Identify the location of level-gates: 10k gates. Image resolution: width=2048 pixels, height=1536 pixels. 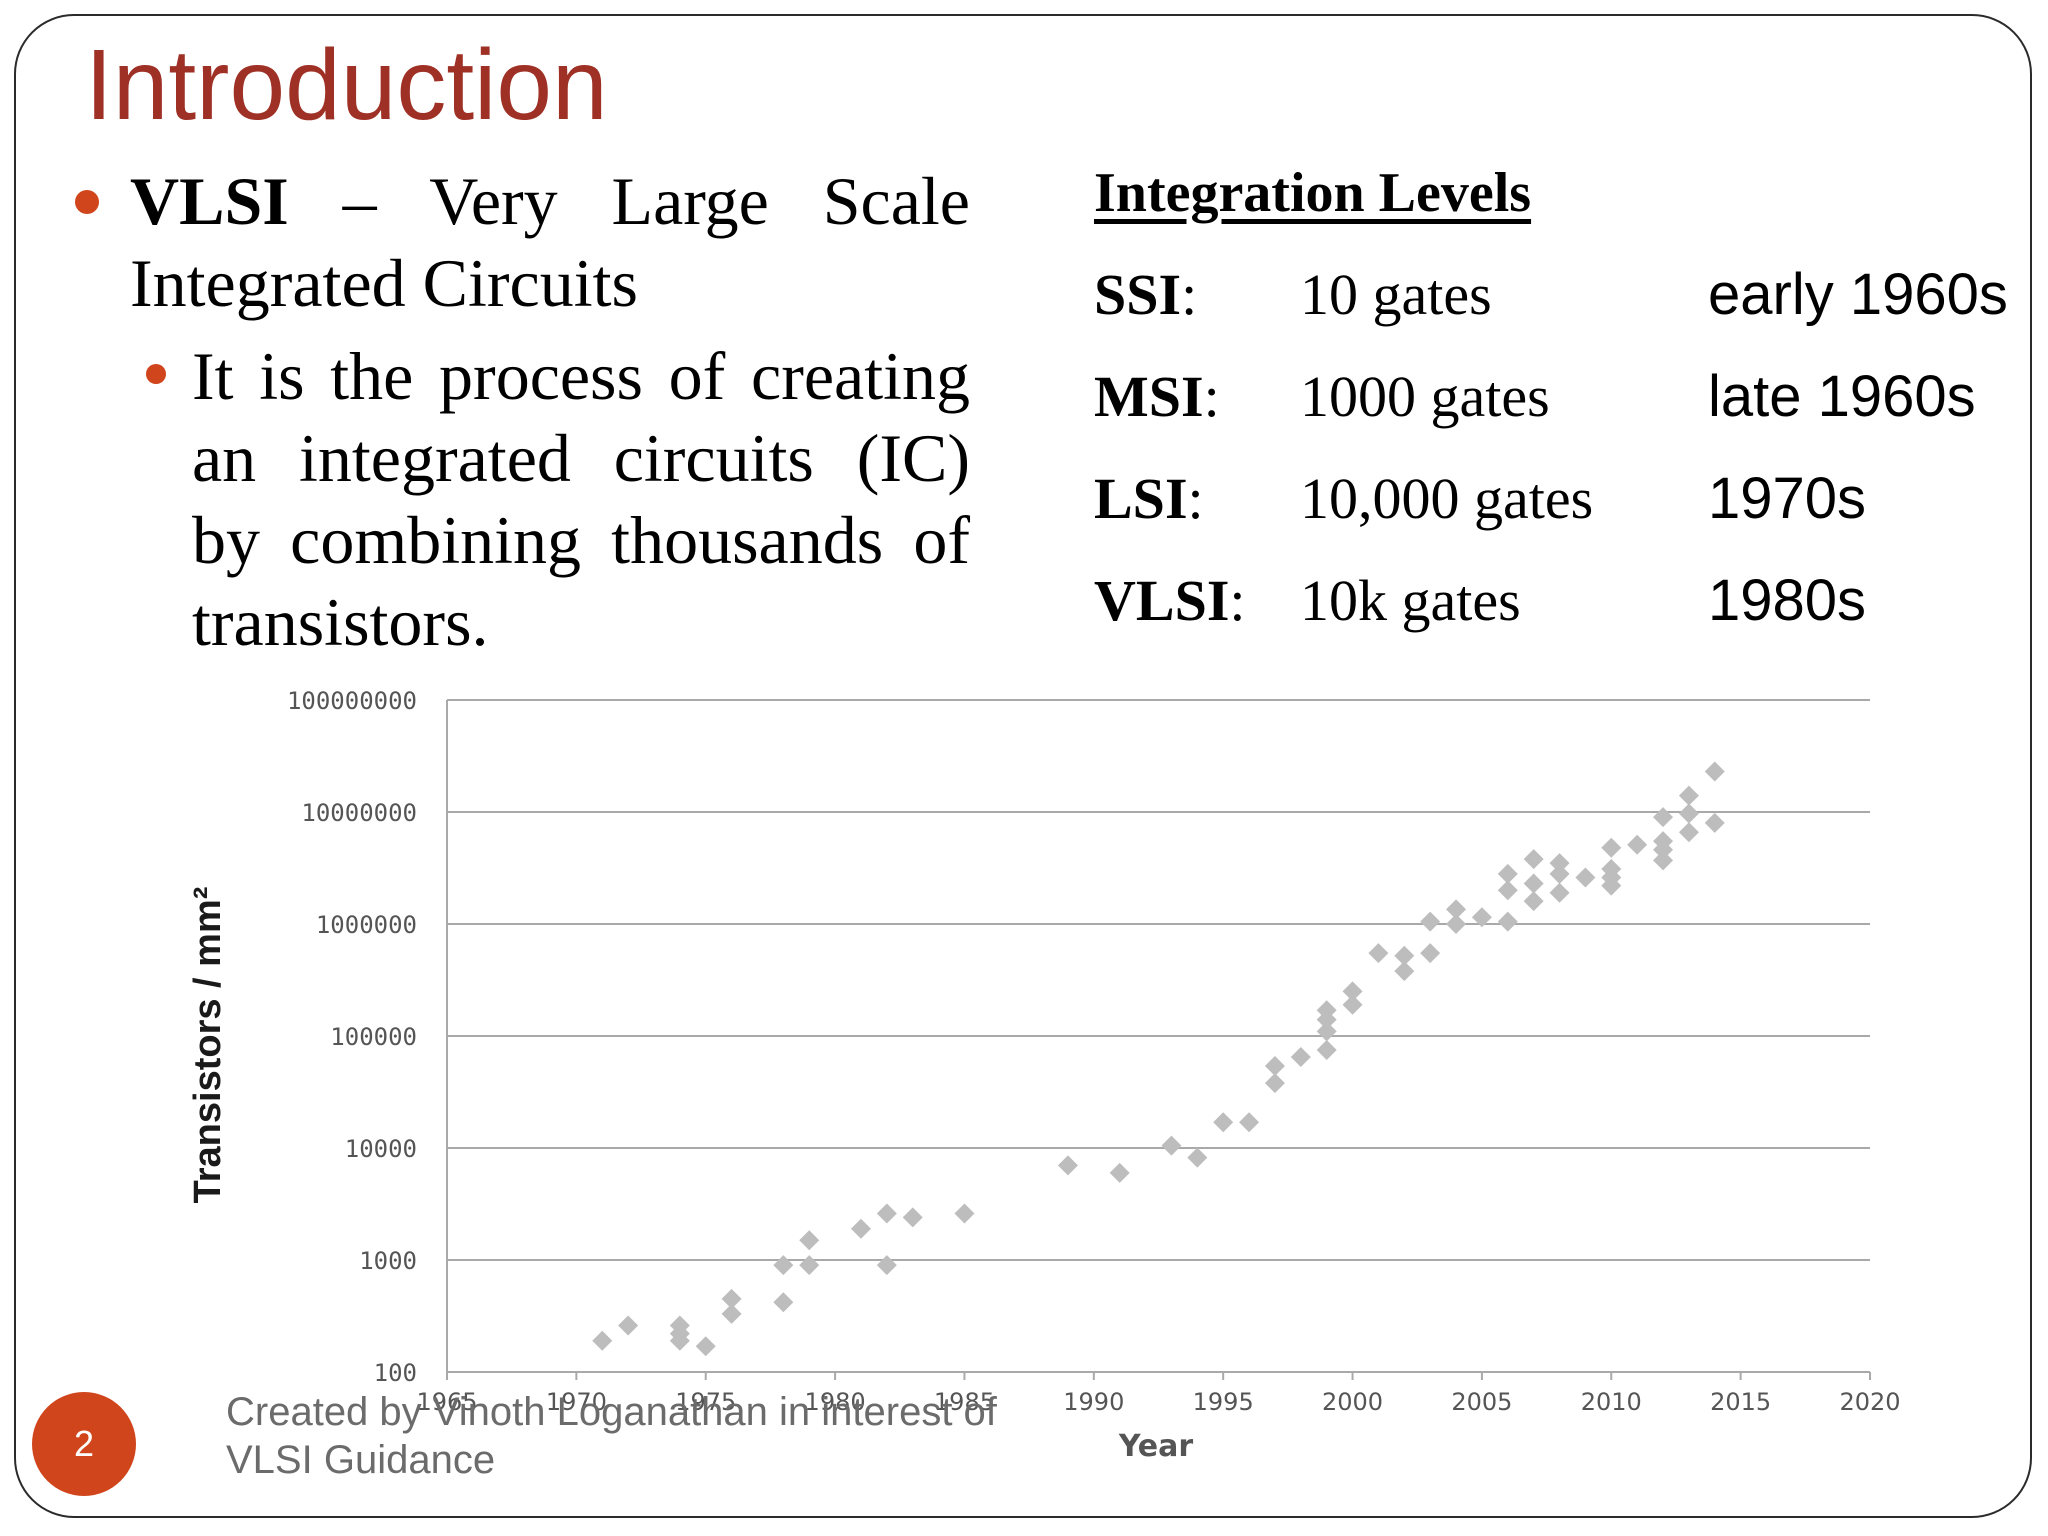
(1410, 600).